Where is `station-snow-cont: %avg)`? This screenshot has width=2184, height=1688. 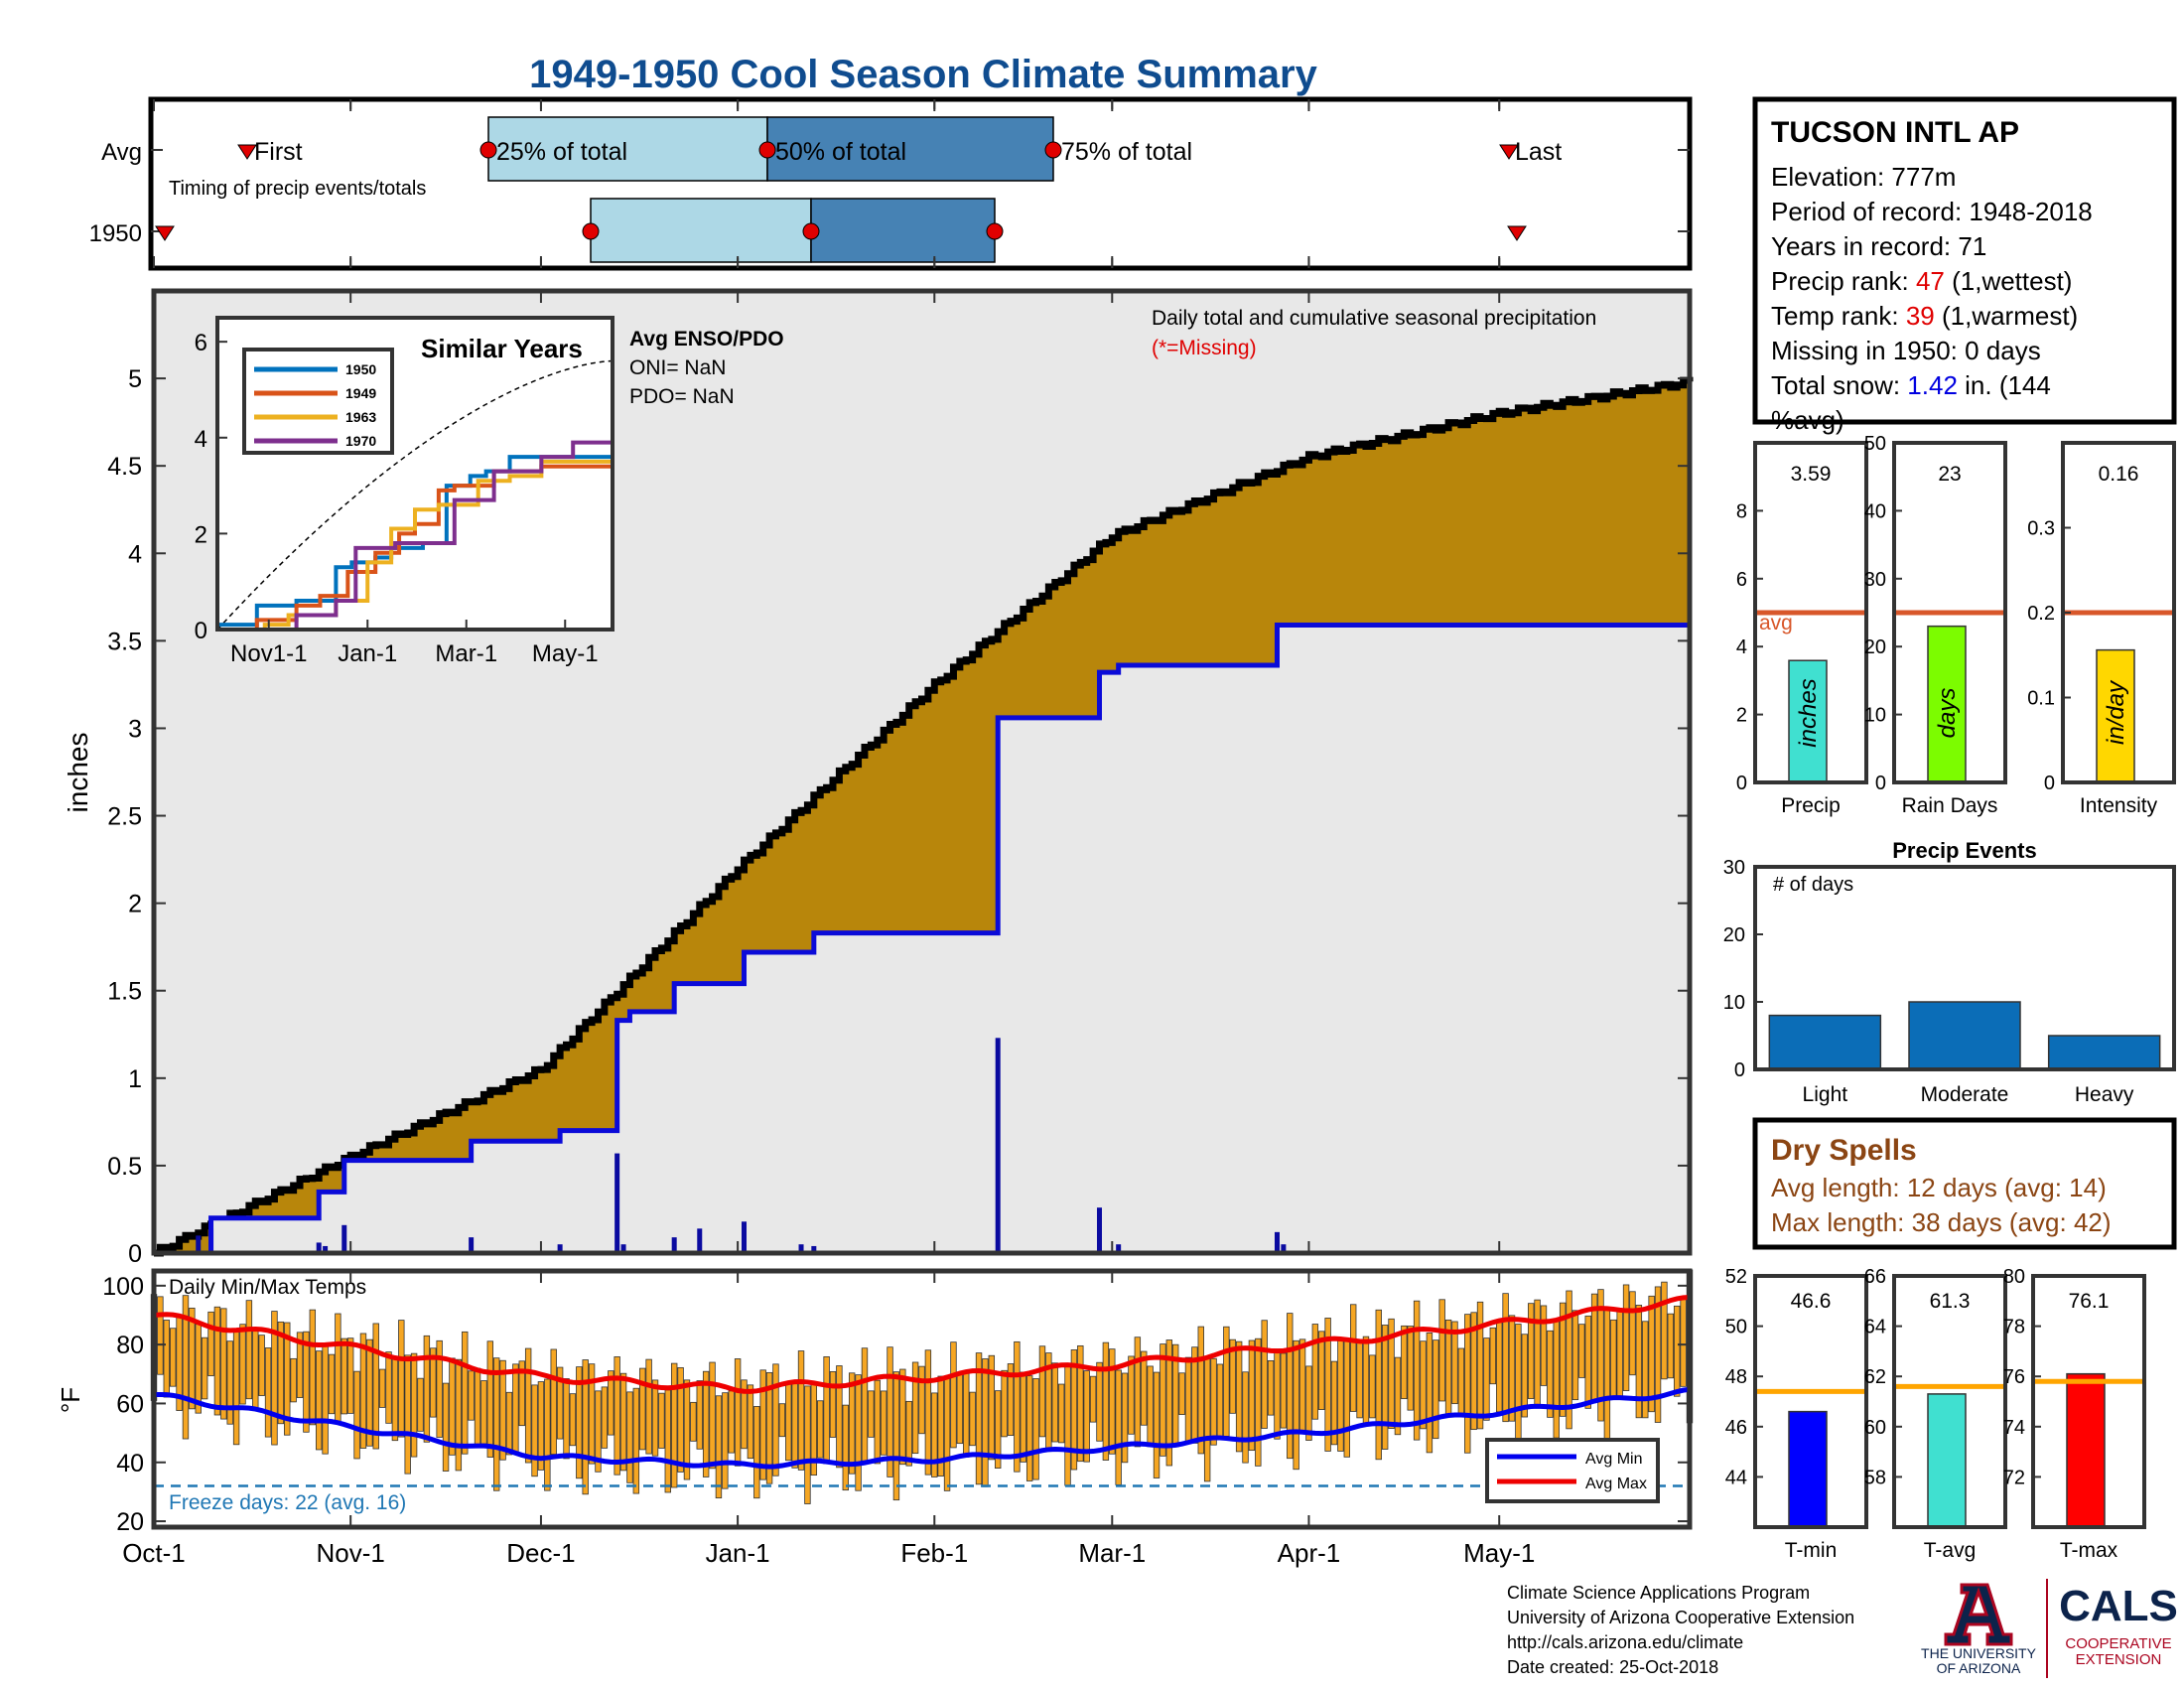 station-snow-cont: %avg) is located at coordinates (1807, 420).